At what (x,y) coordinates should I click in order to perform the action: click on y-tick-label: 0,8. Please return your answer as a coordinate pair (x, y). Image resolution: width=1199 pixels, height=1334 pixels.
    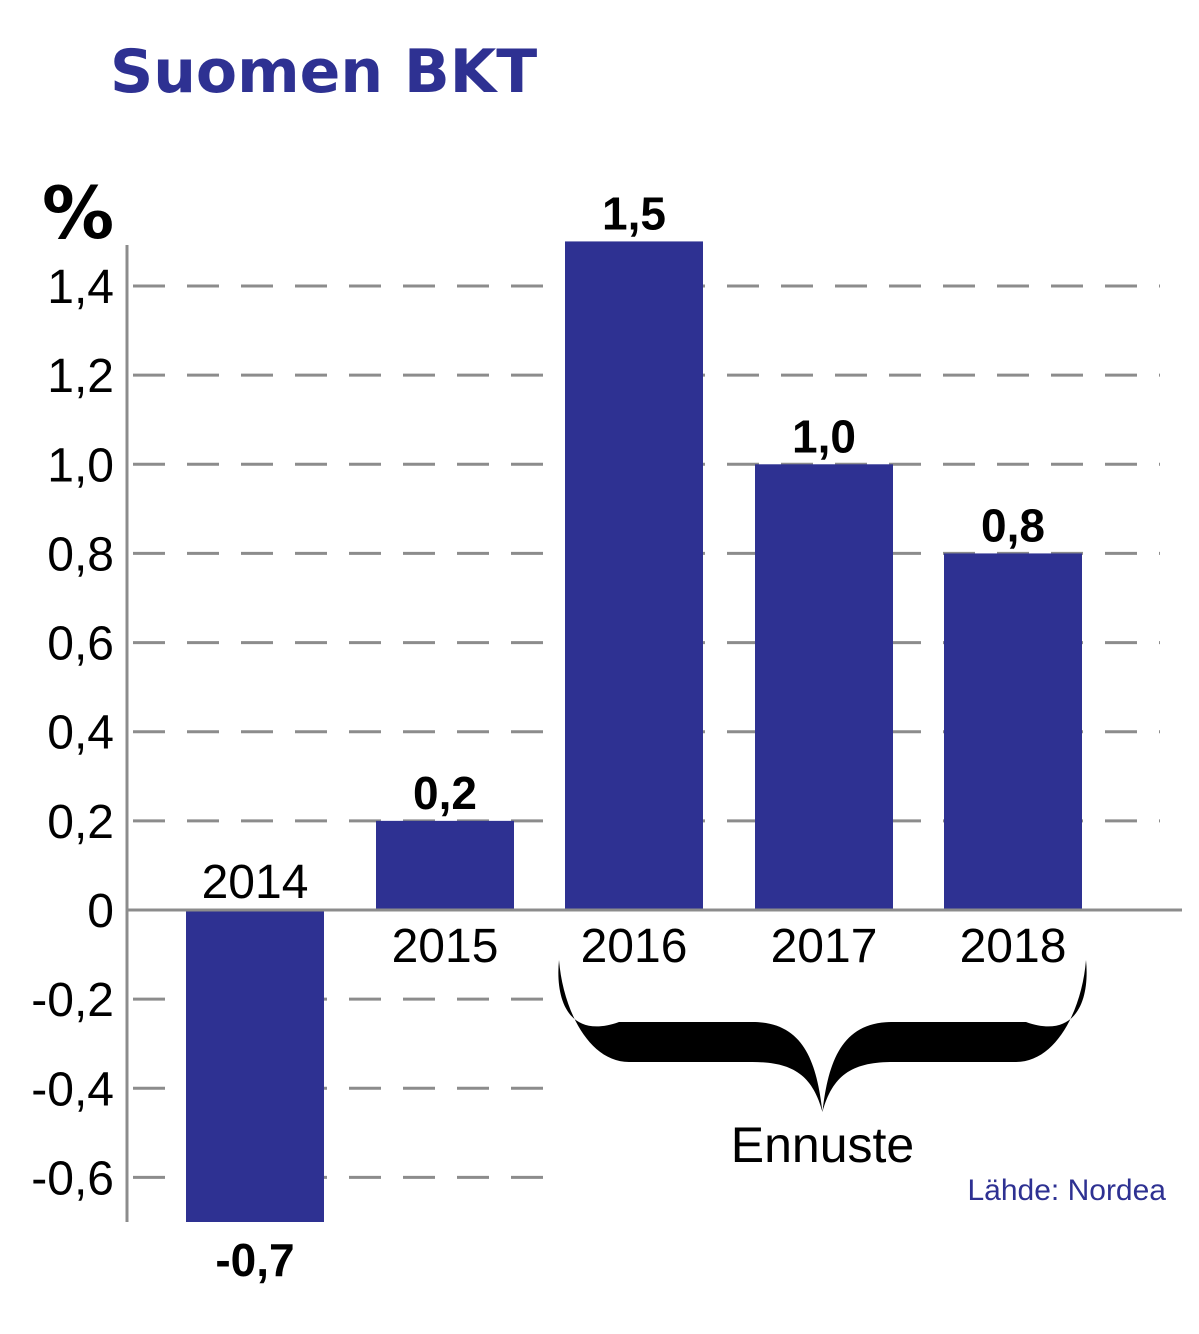
    Looking at the image, I should click on (80, 554).